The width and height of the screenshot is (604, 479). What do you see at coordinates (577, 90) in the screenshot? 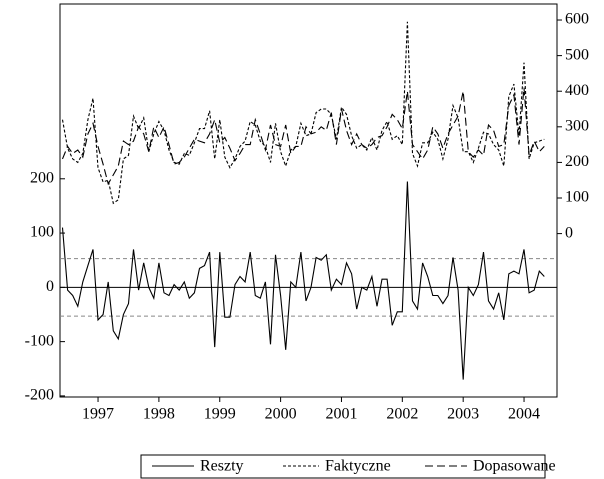
I see `y2-tick-label: 400` at bounding box center [577, 90].